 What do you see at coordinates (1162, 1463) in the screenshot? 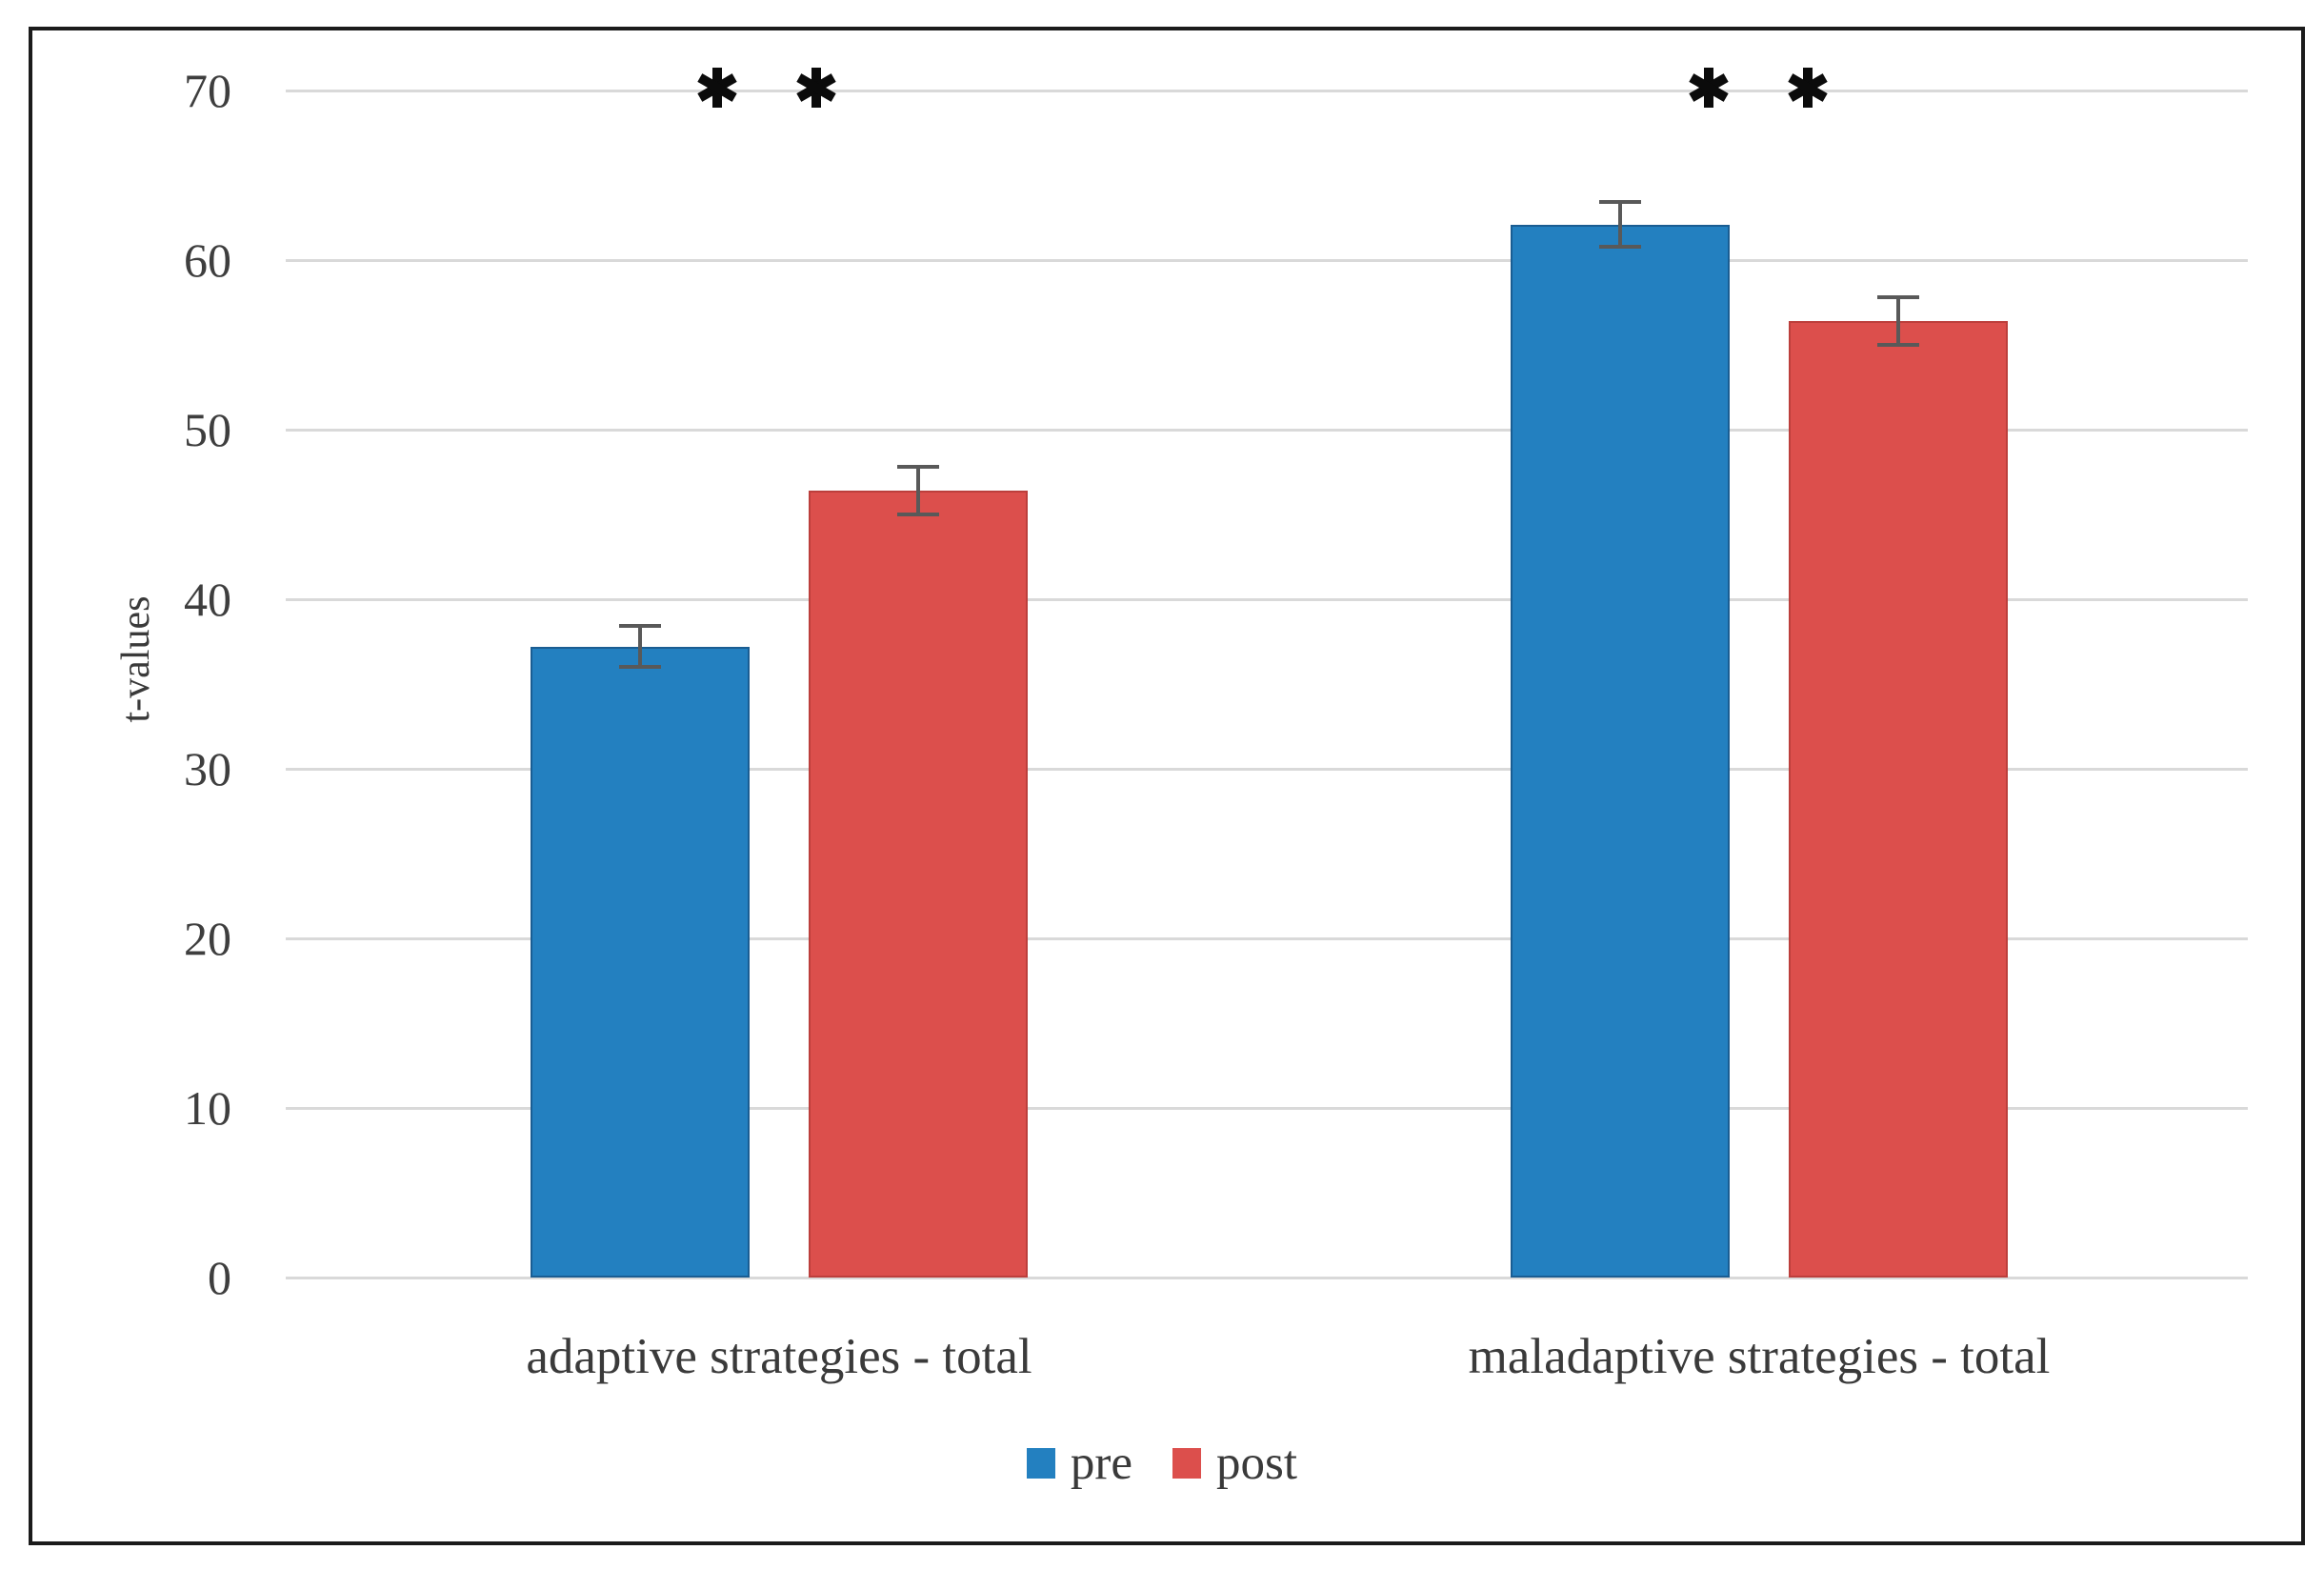
I see `legend: pre post` at bounding box center [1162, 1463].